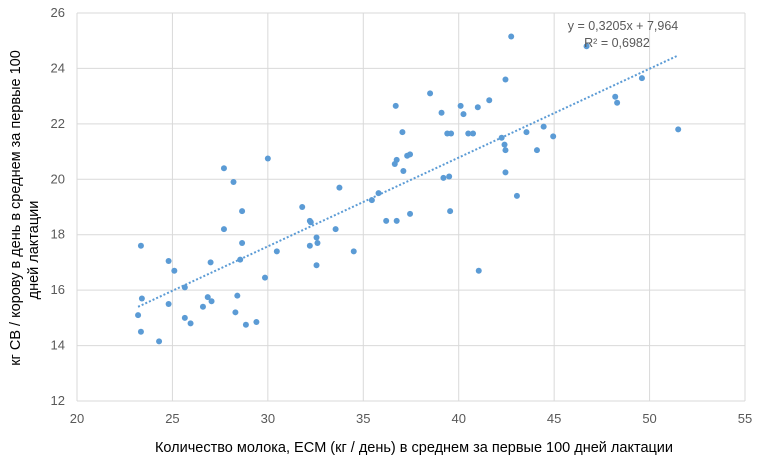 This screenshot has width=758, height=457. Describe the element at coordinates (34, 250) in the screenshot. I see `y-axis-label-line-2: дней лактации` at that location.